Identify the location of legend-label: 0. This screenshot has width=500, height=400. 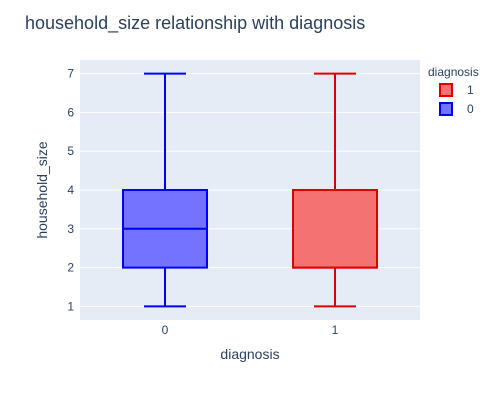
(470, 109).